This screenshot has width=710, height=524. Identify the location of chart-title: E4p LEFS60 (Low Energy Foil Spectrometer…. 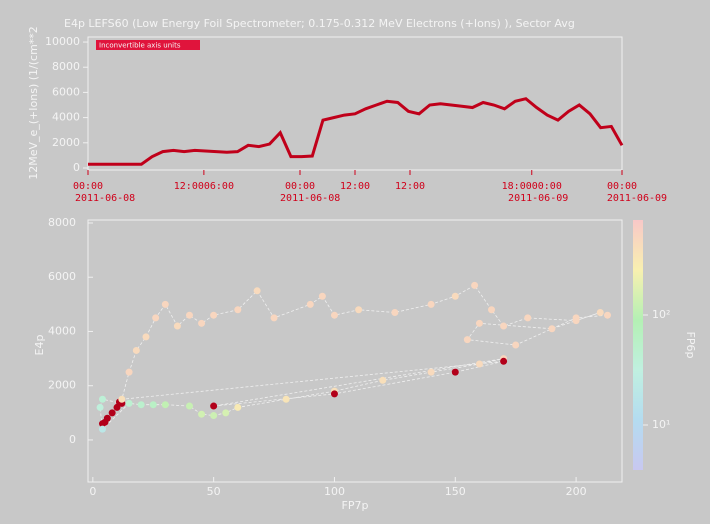
(319, 23).